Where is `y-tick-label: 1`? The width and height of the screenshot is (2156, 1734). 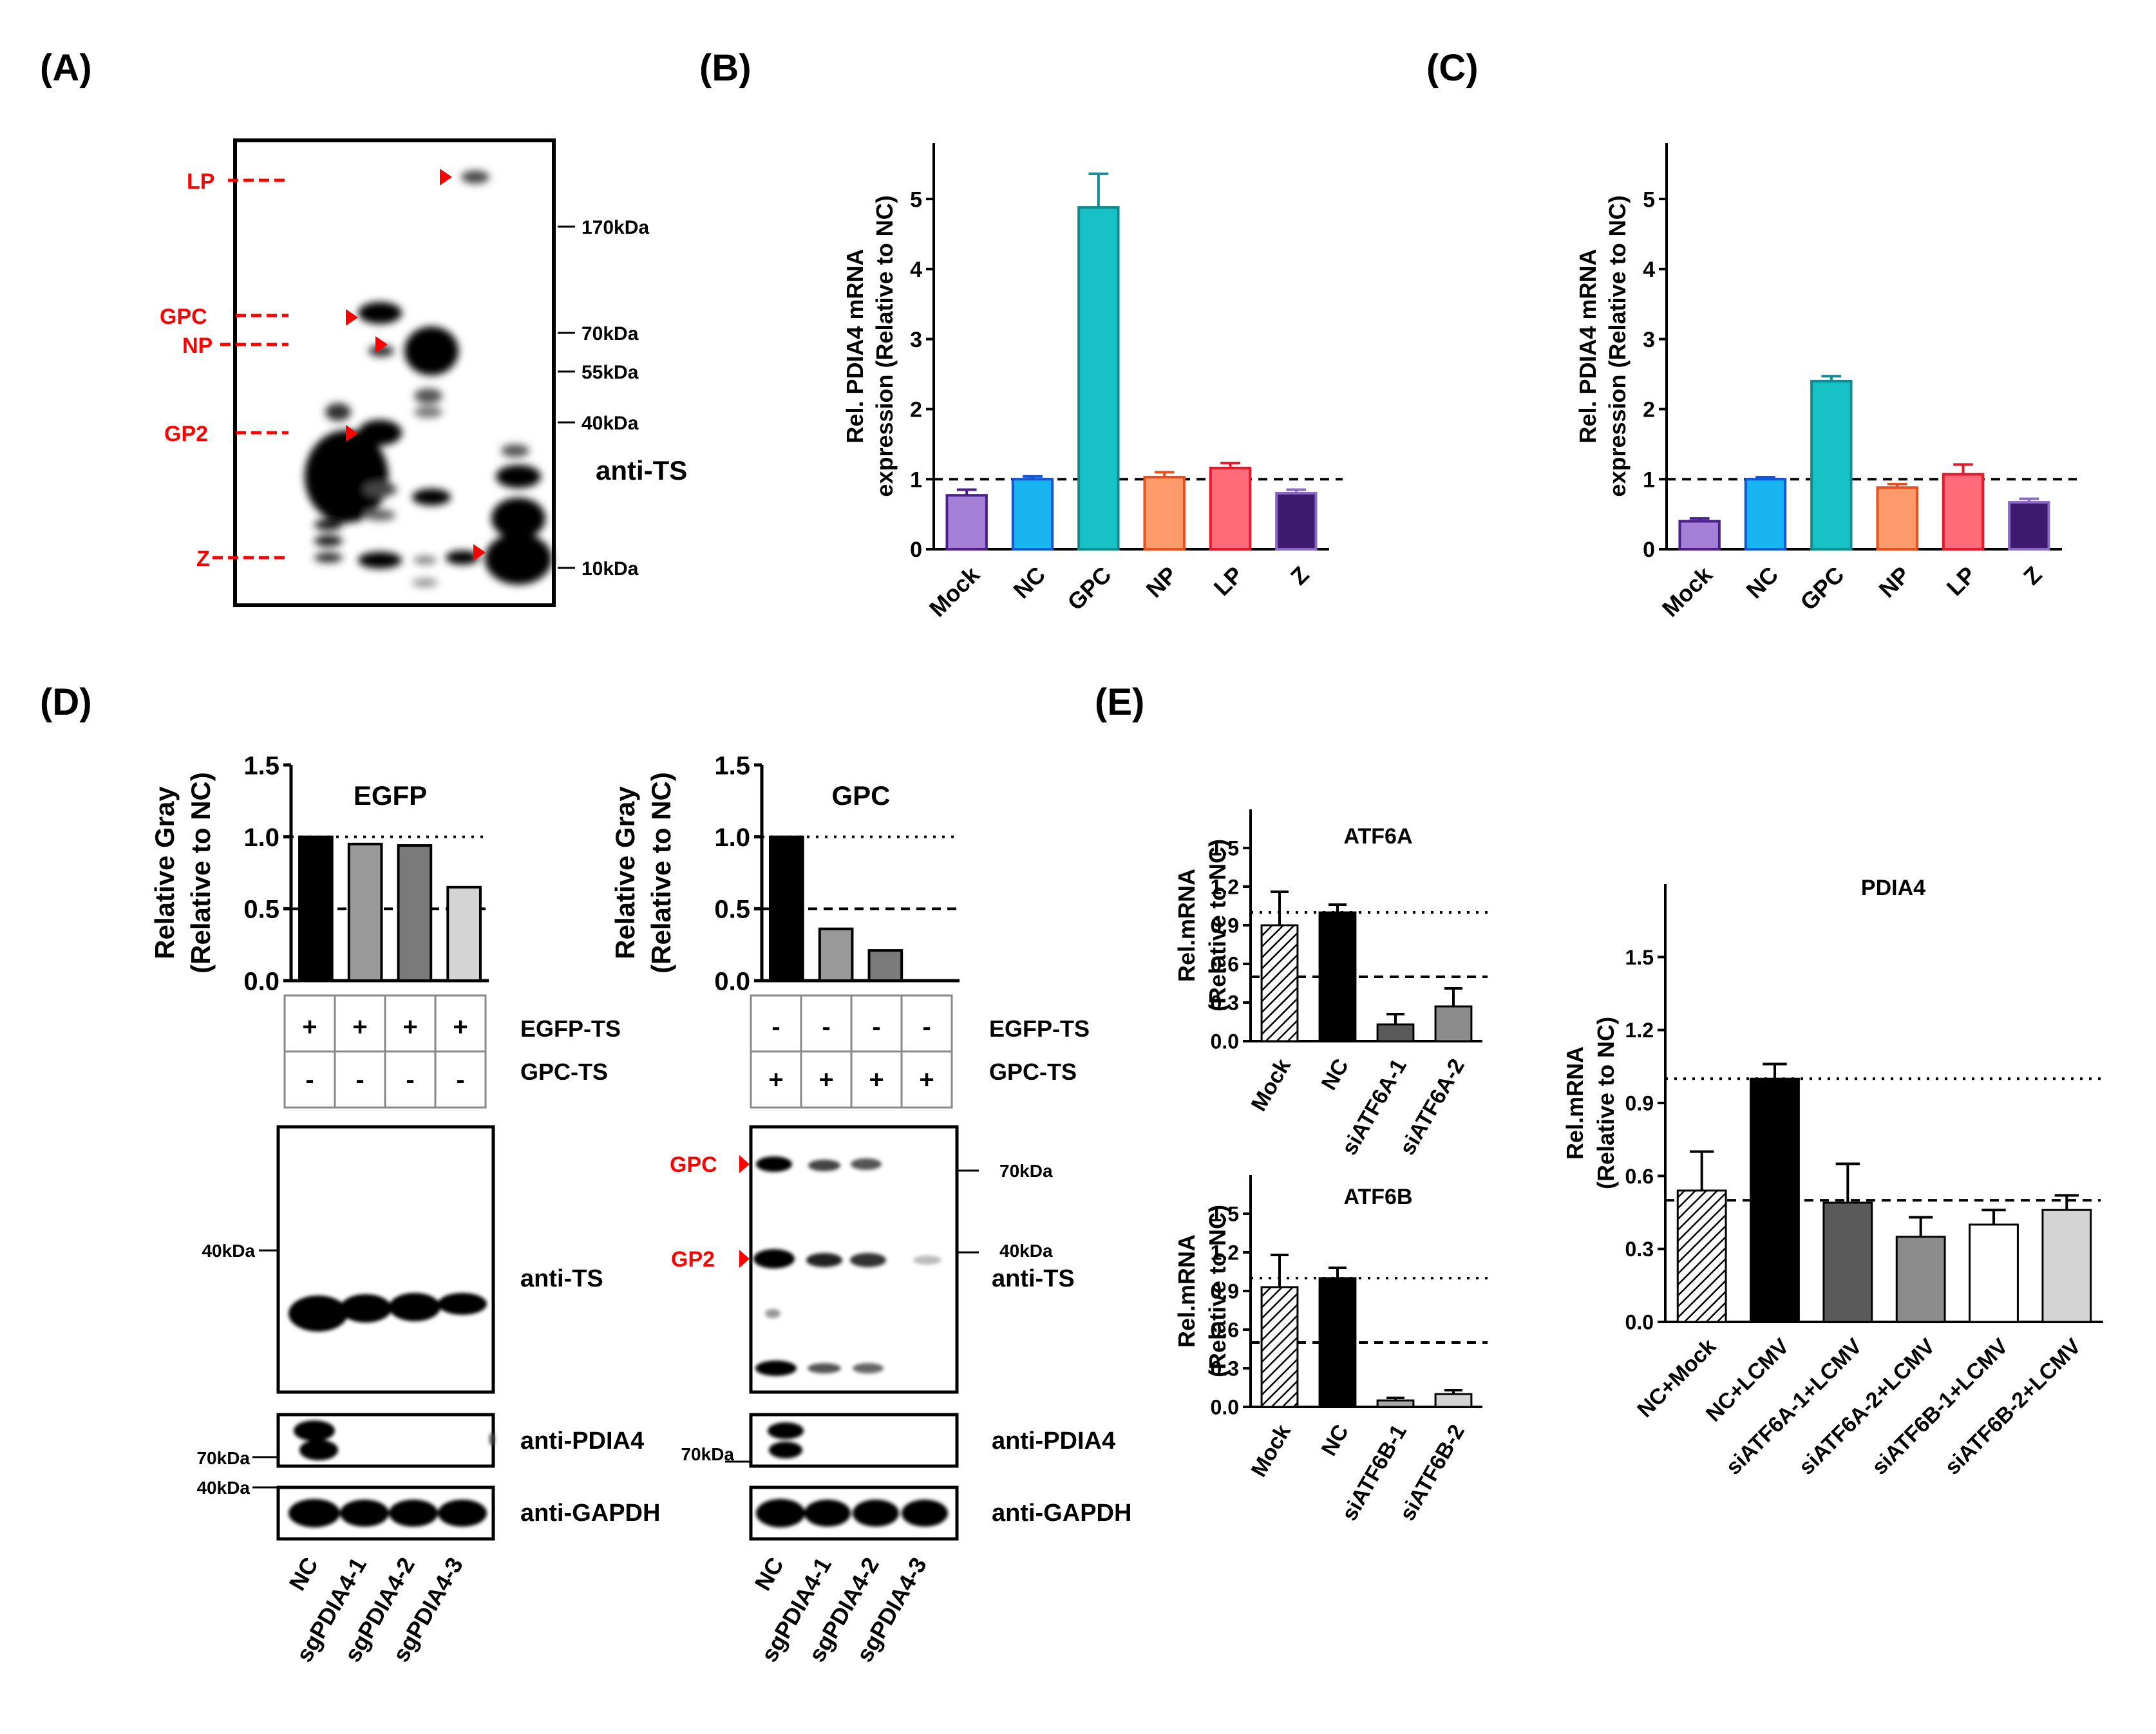 y-tick-label: 1 is located at coordinates (916, 480).